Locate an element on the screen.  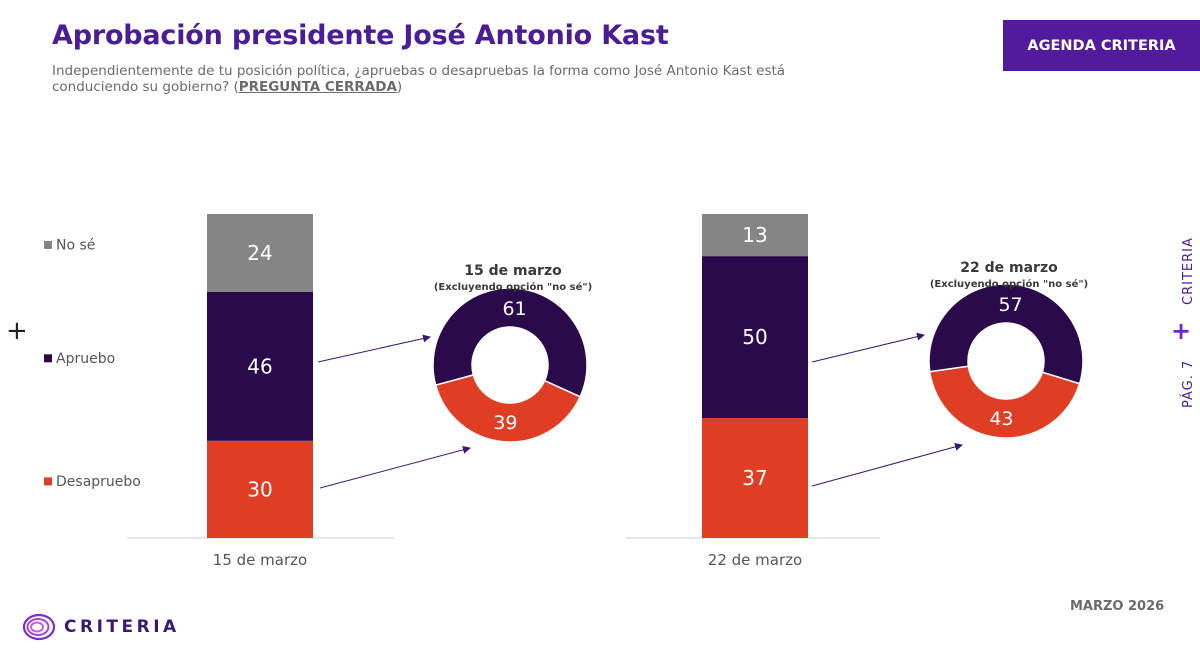
page-title: Aprobación presidente José Antonio Kast is located at coordinates (360, 35).